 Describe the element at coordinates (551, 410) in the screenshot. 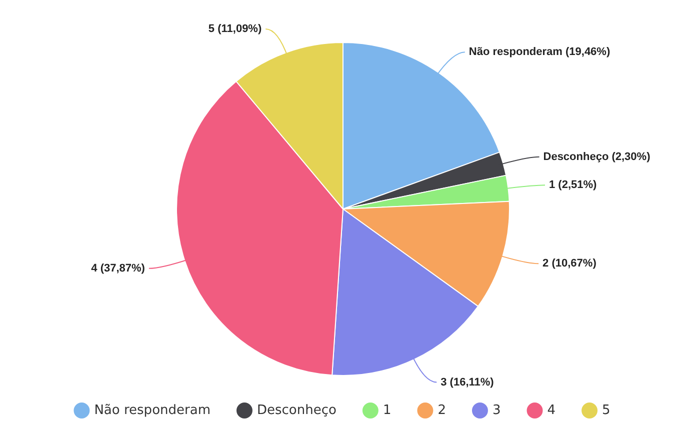

I see `legend-label: 4` at that location.